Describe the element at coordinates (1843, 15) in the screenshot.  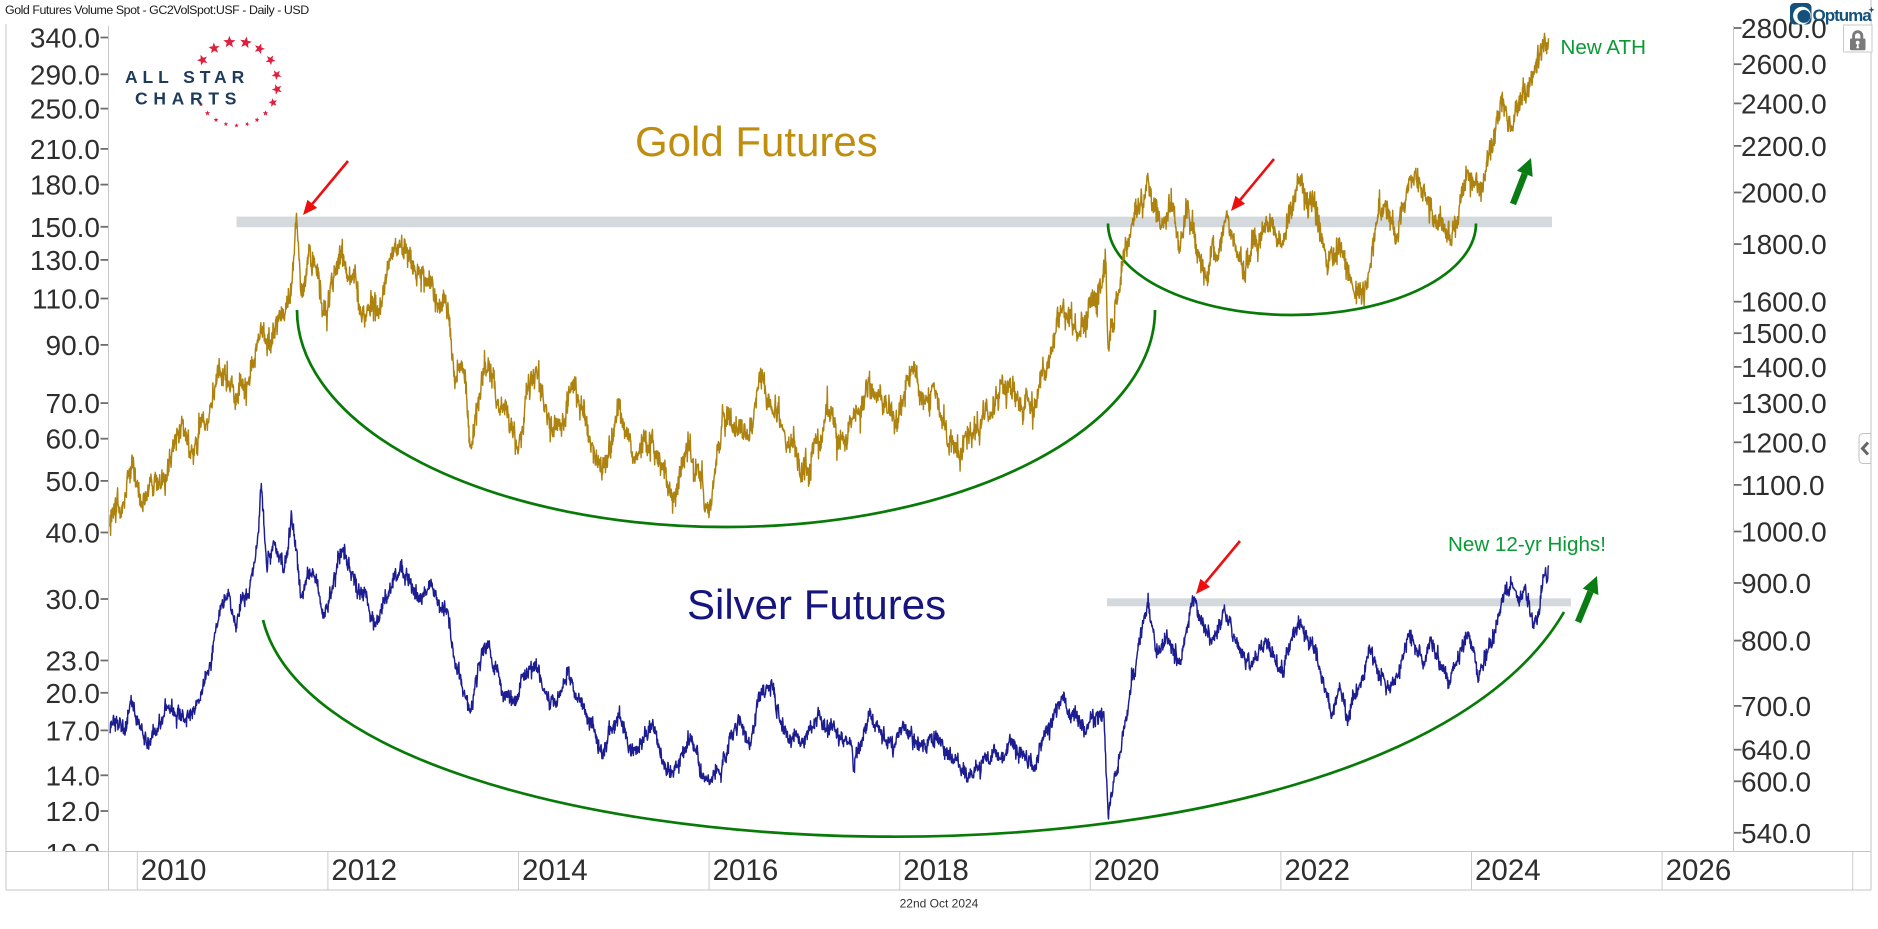
I see `svg-text: Optuma` at that location.